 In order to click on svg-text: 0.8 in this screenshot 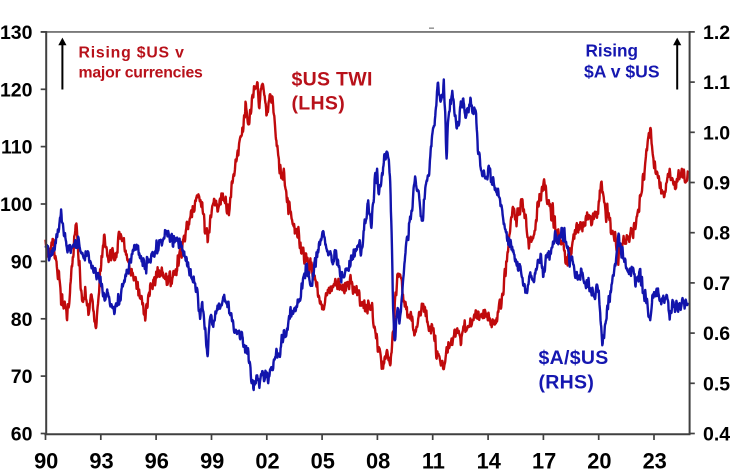, I will do `click(716, 234)`.